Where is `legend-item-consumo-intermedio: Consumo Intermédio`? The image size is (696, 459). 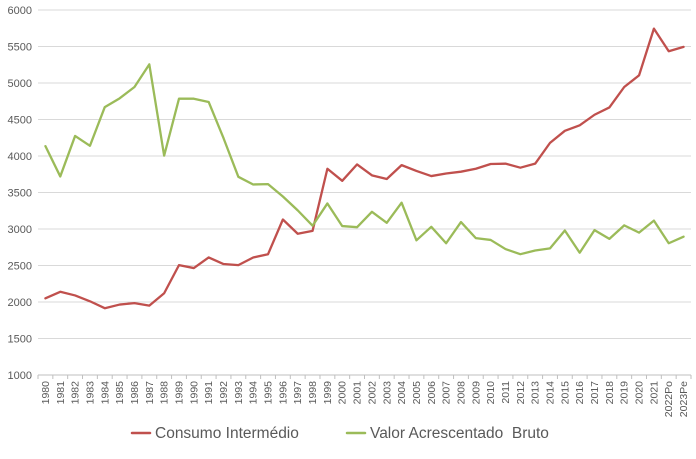
legend-item-consumo-intermedio: Consumo Intermédio is located at coordinates (214, 433).